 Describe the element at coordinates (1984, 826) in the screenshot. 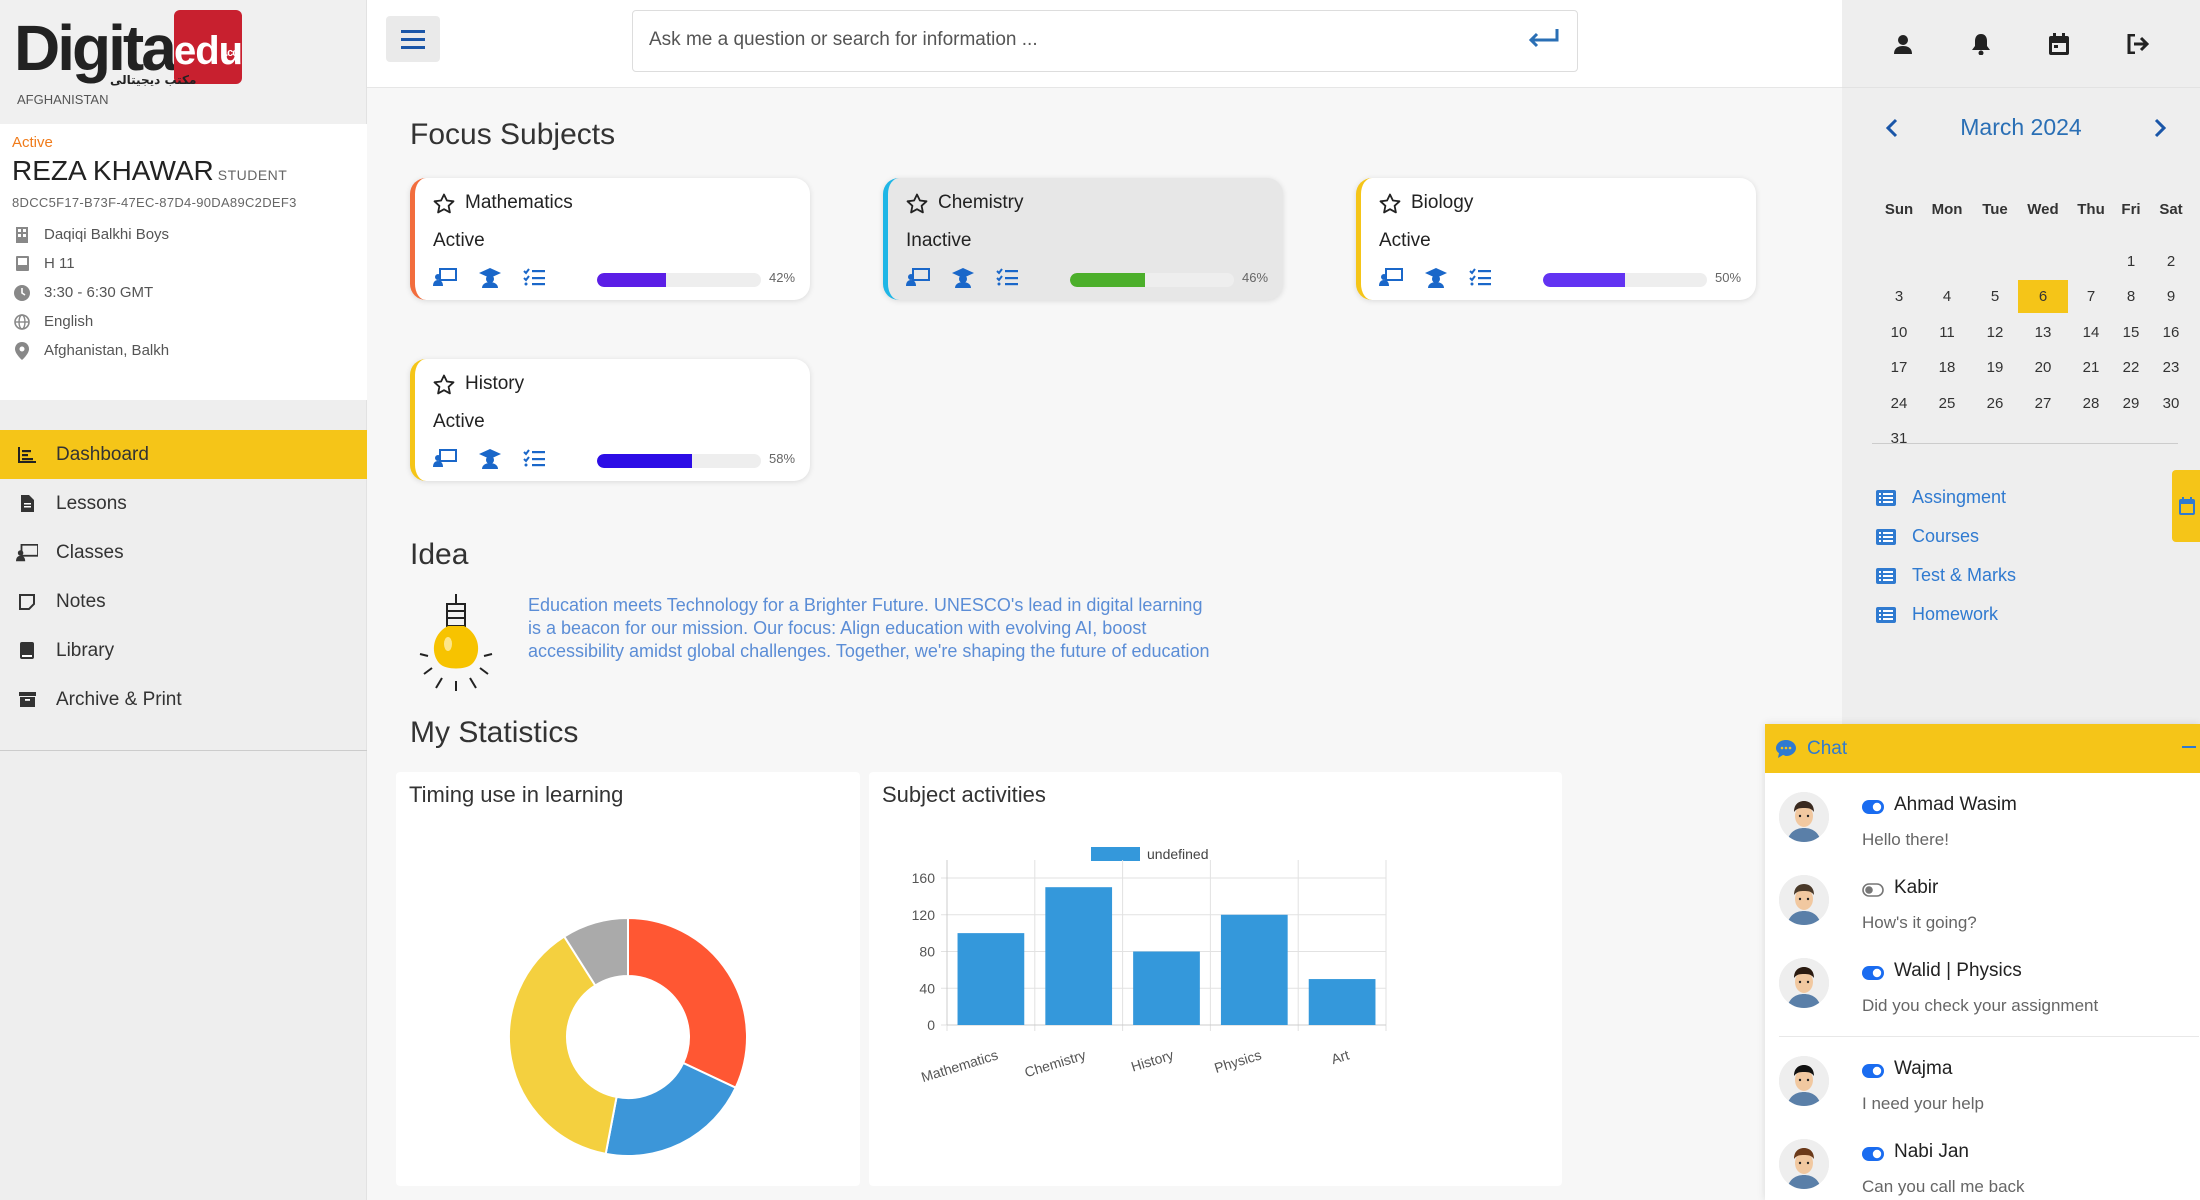

I see `chat-message: Ahmad Wasim Hello there!` at that location.